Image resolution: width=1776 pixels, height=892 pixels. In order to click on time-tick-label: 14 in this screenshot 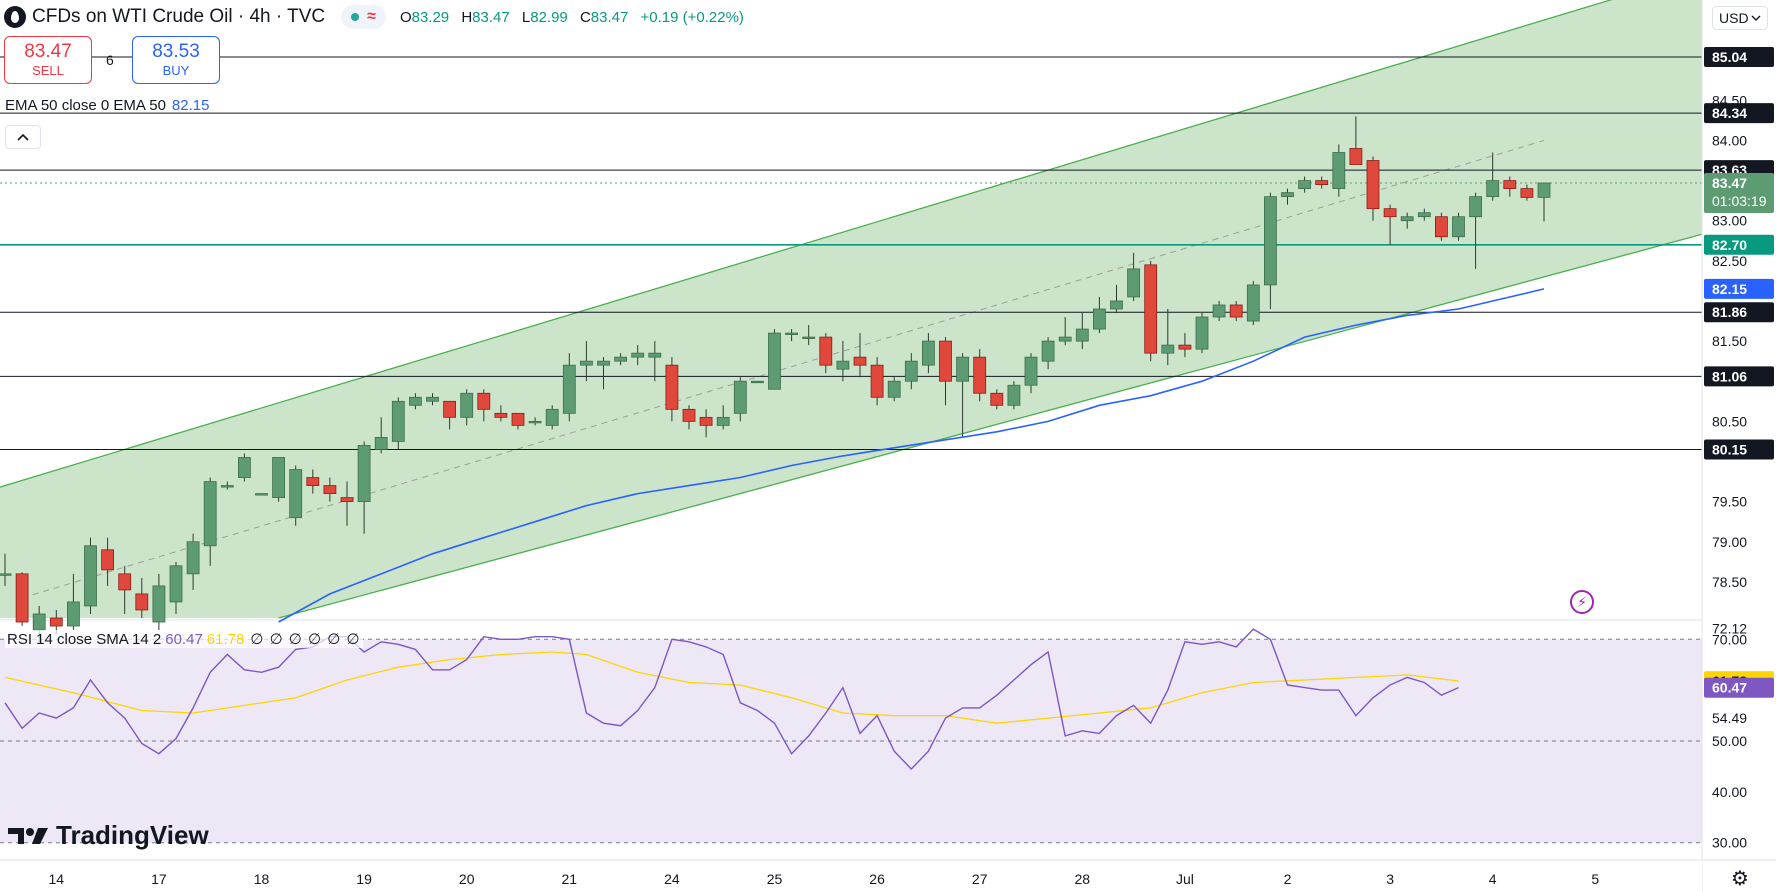, I will do `click(57, 879)`.